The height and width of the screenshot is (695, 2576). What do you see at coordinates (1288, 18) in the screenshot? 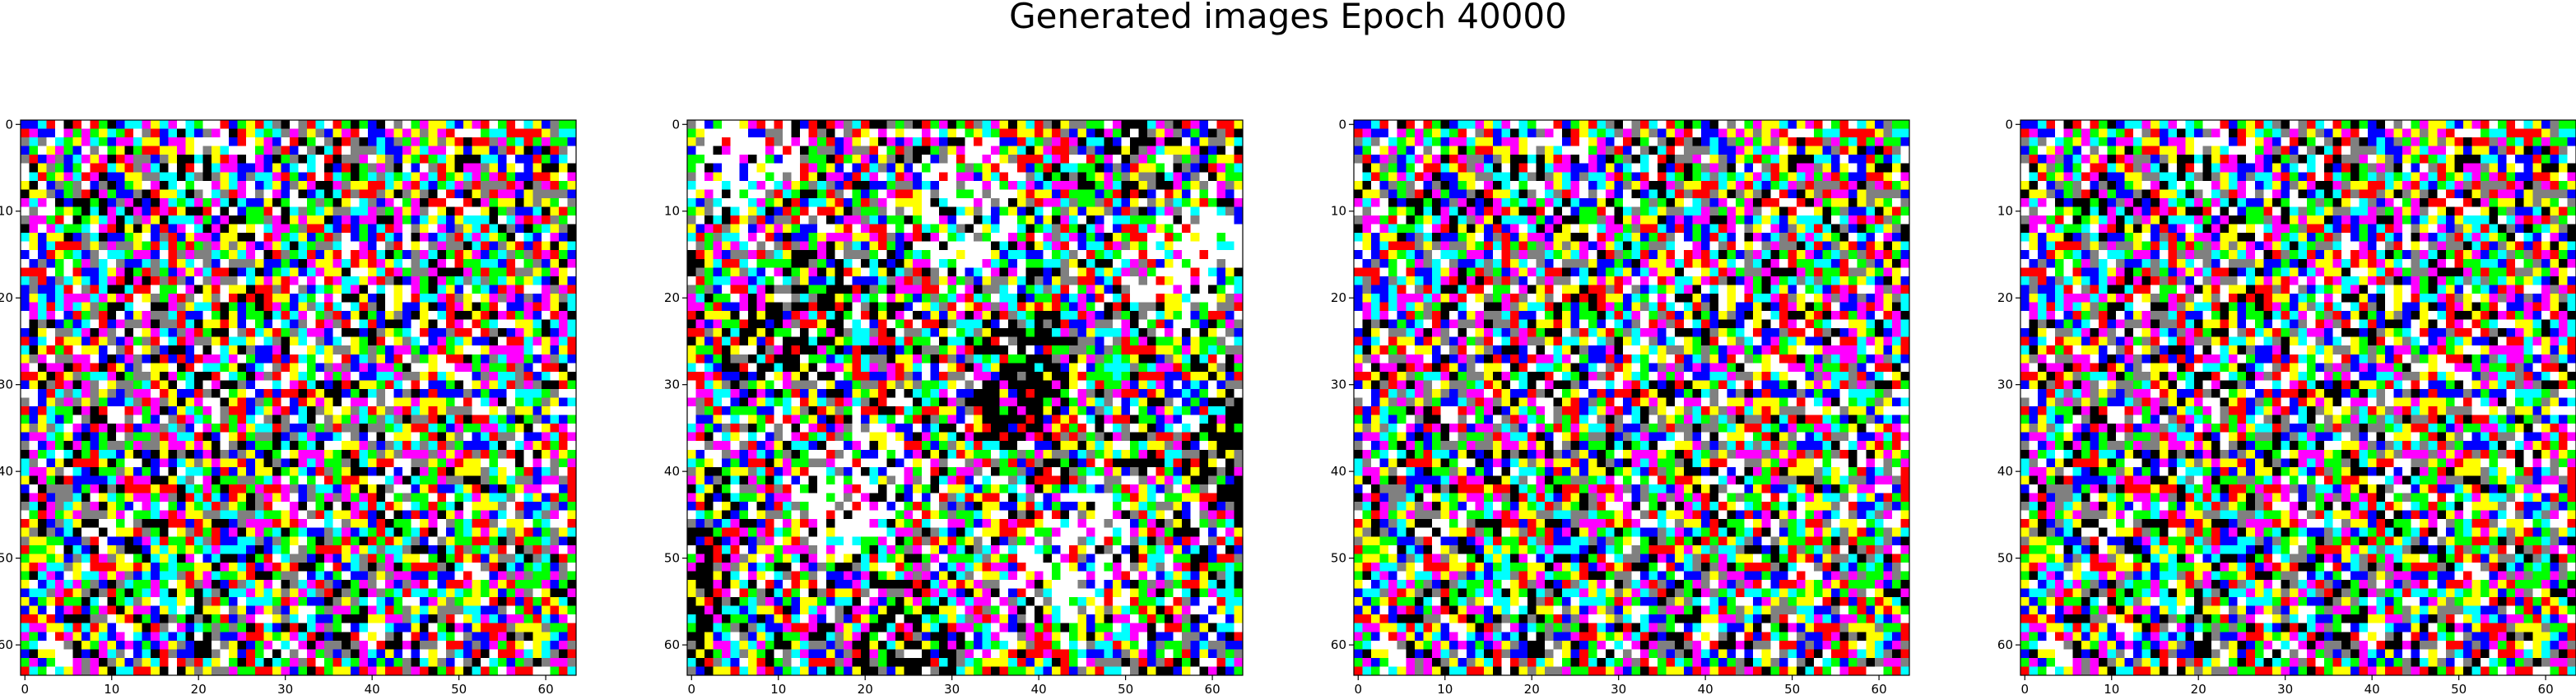
I see `figure-title: Generated images Epoch 40000` at bounding box center [1288, 18].